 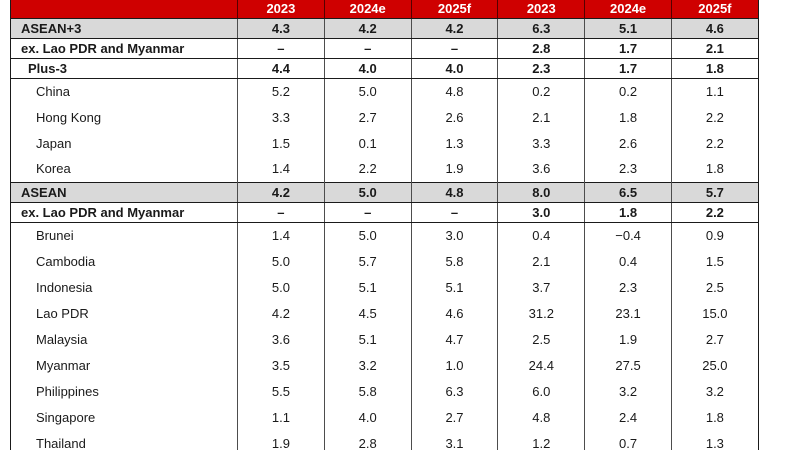 What do you see at coordinates (367, 313) in the screenshot?
I see `value-cell: 4.5` at bounding box center [367, 313].